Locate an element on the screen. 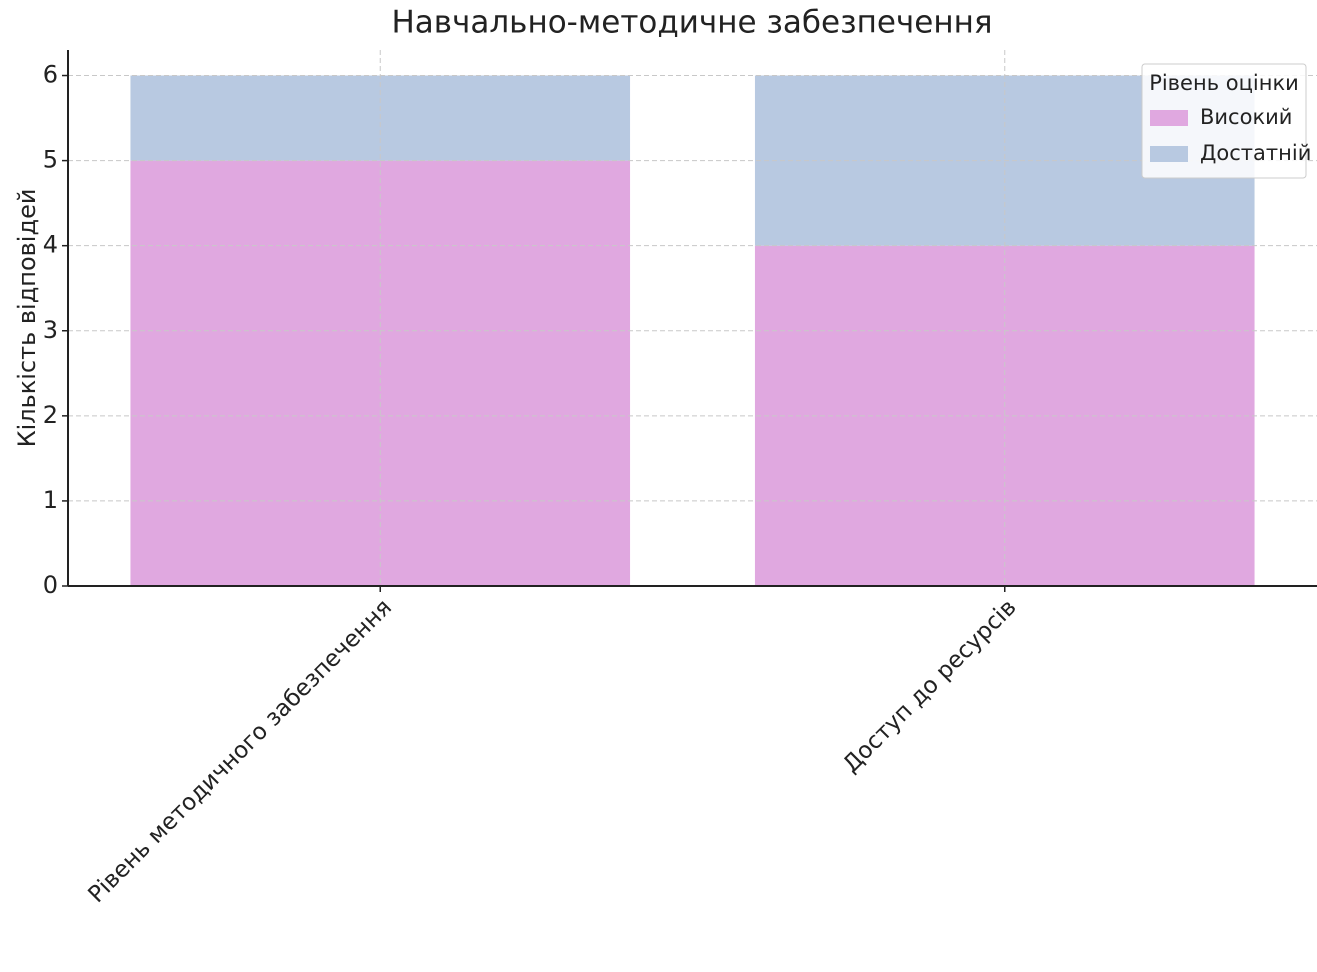 The height and width of the screenshot is (972, 1317). y-tick-label: 3 is located at coordinates (50, 330).